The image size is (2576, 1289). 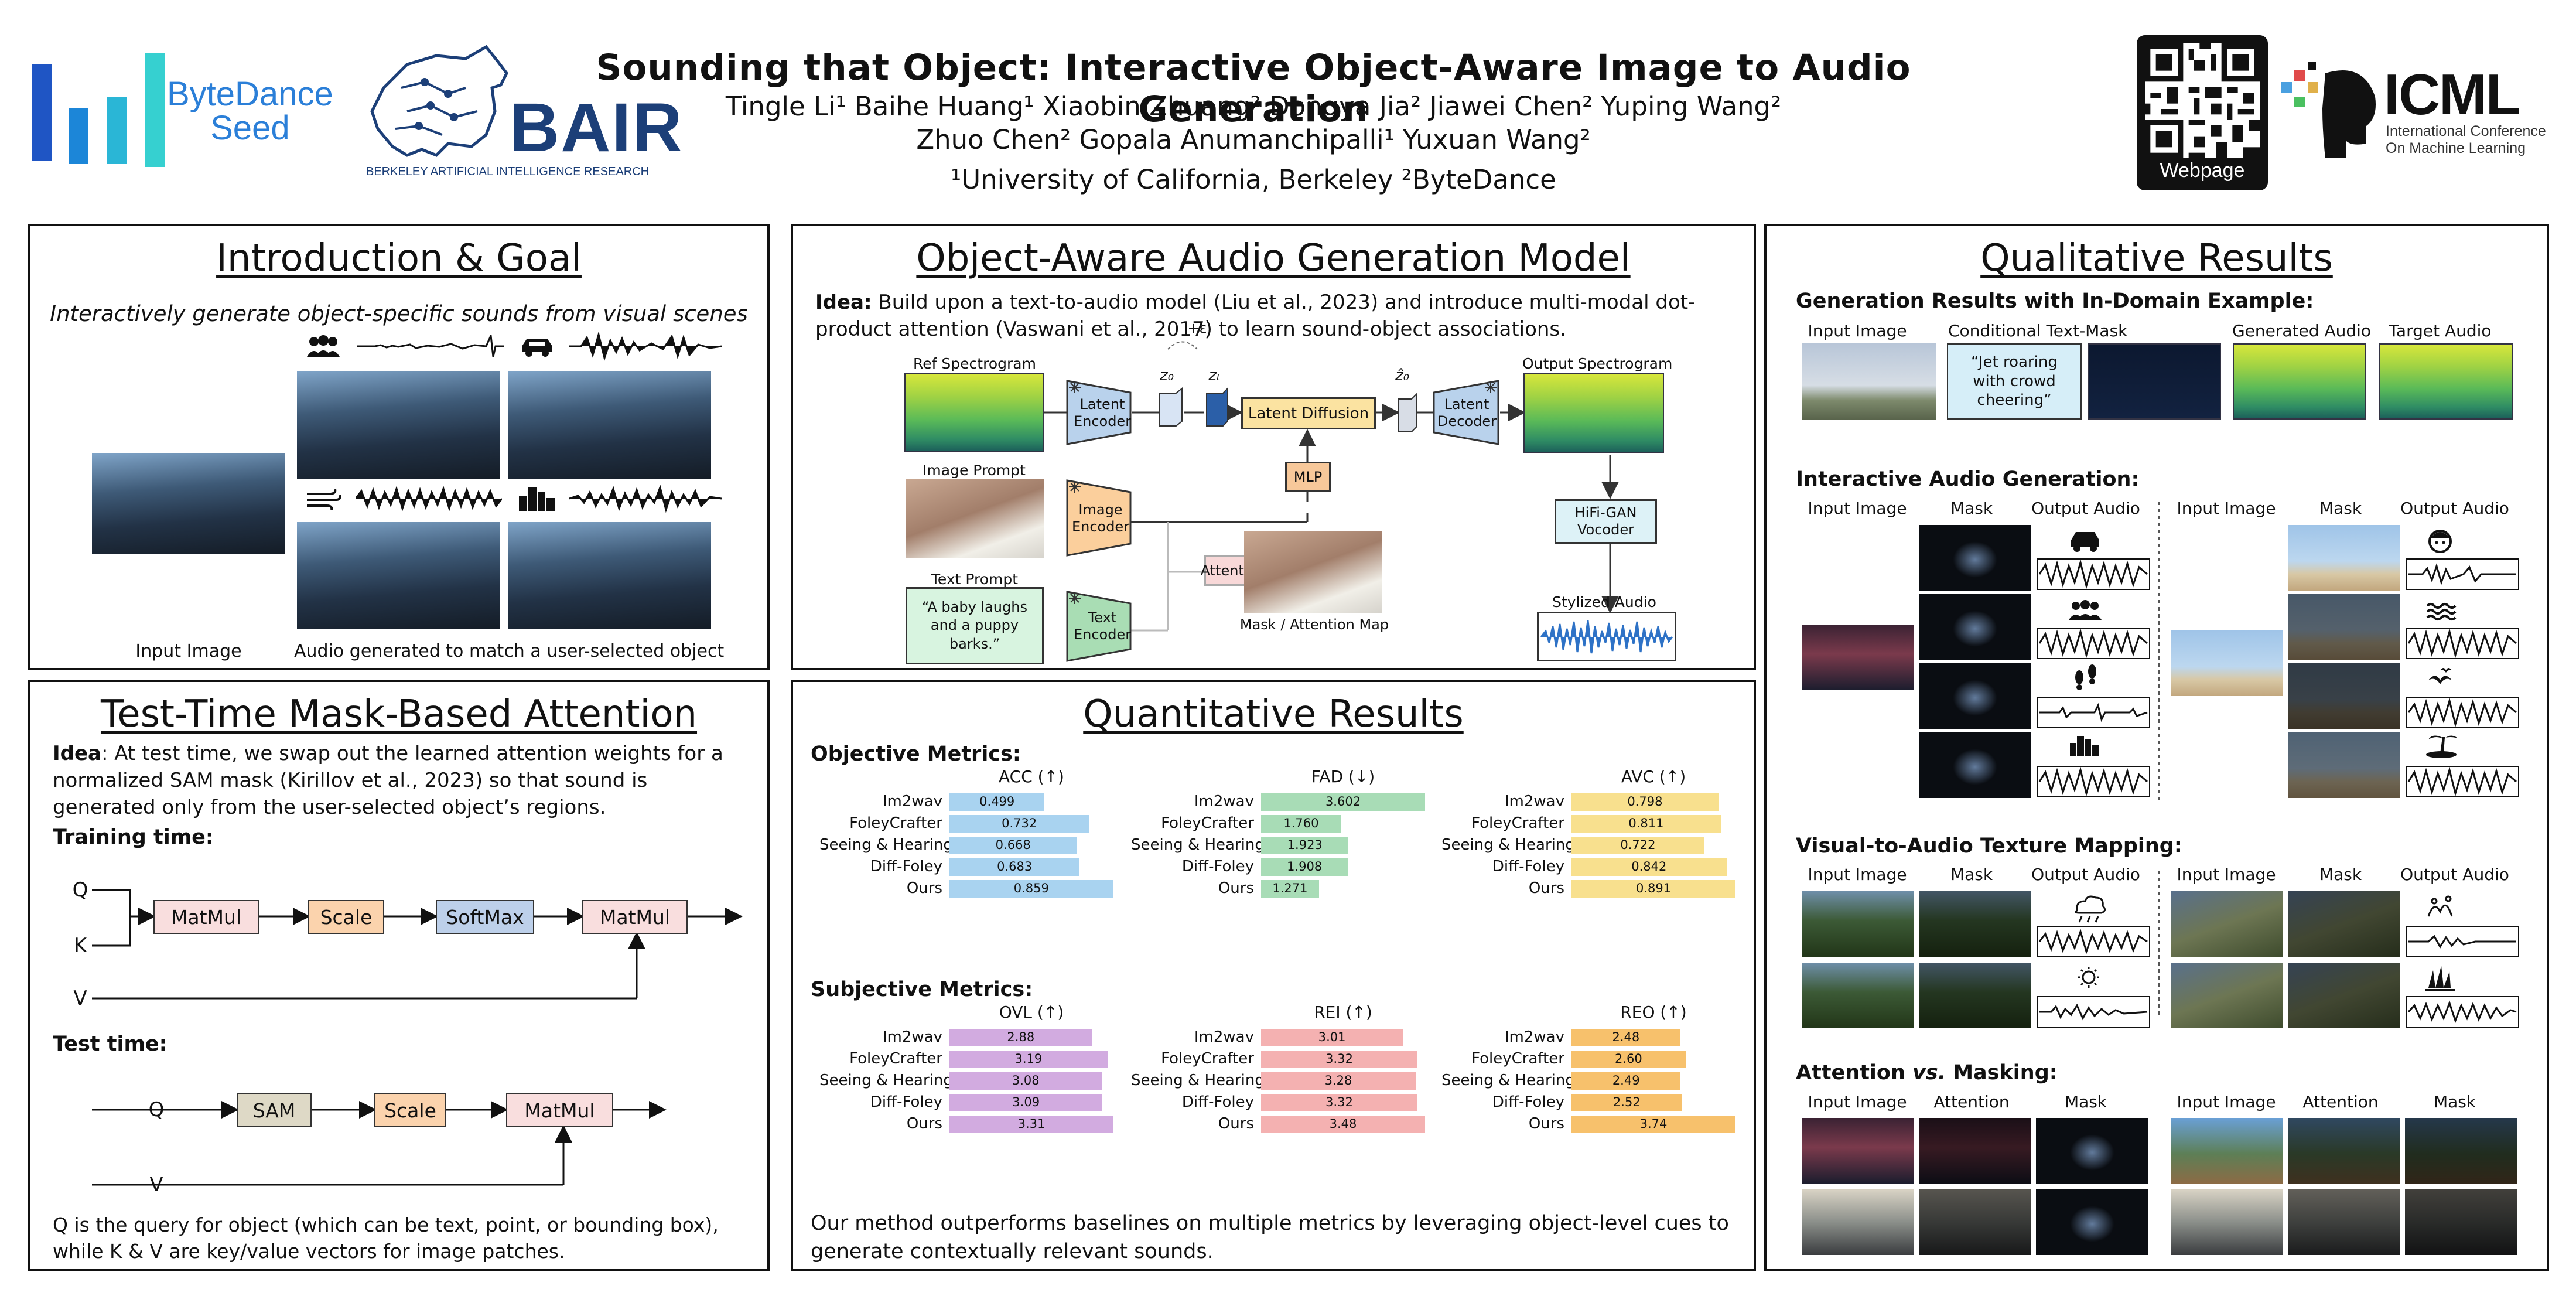 I want to click on qualitative-title: Qualitative Results, so click(x=2156, y=258).